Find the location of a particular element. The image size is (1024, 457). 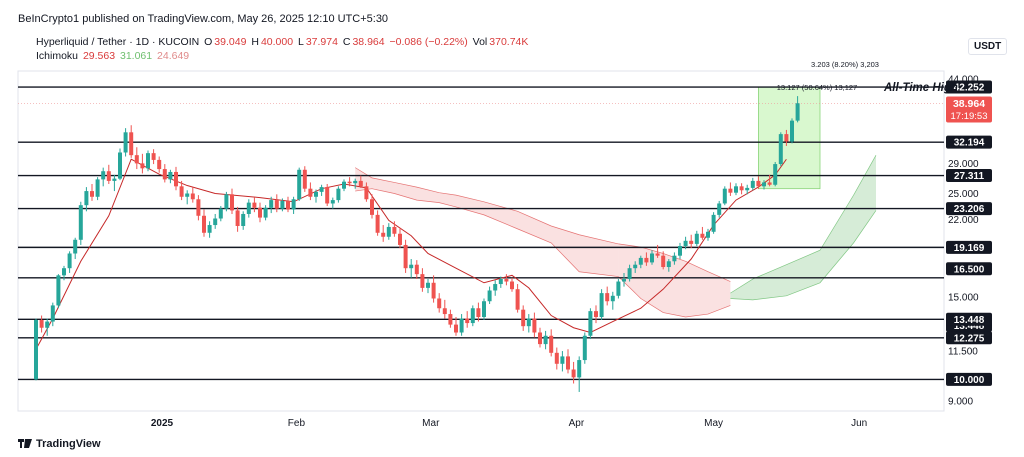

measure-highlight-box is located at coordinates (789, 138).